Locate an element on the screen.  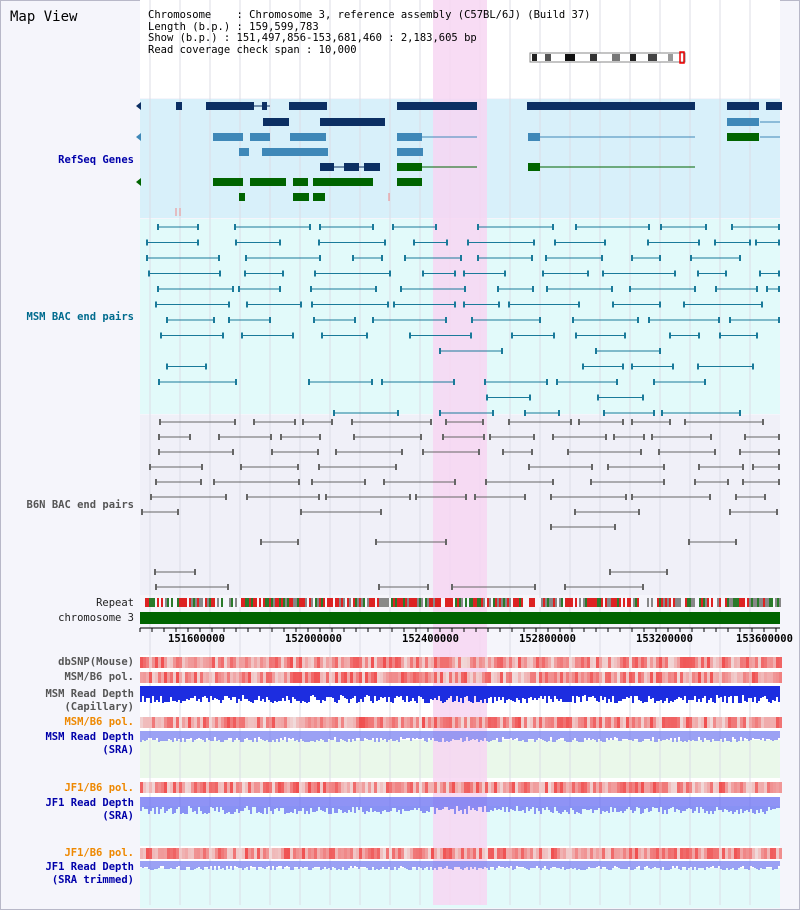
track-label-msm-bac: MSM BAC end pairs is located at coordinates (80, 317).